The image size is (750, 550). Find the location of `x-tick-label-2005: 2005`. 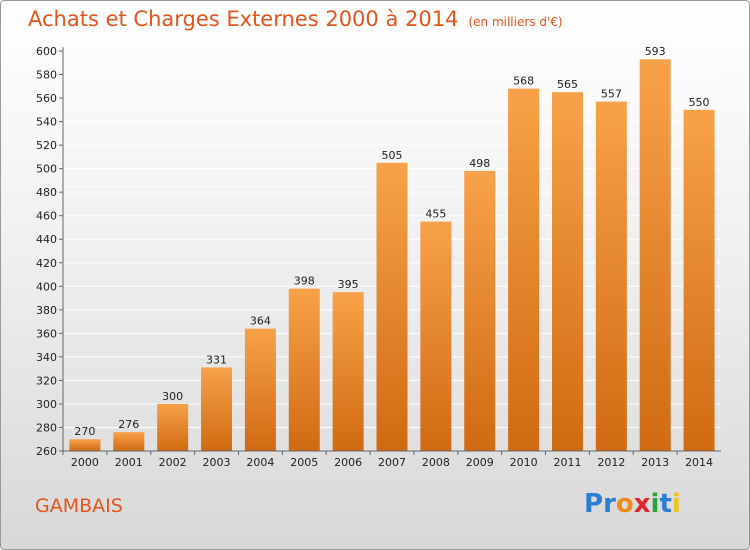

x-tick-label-2005: 2005 is located at coordinates (304, 462).